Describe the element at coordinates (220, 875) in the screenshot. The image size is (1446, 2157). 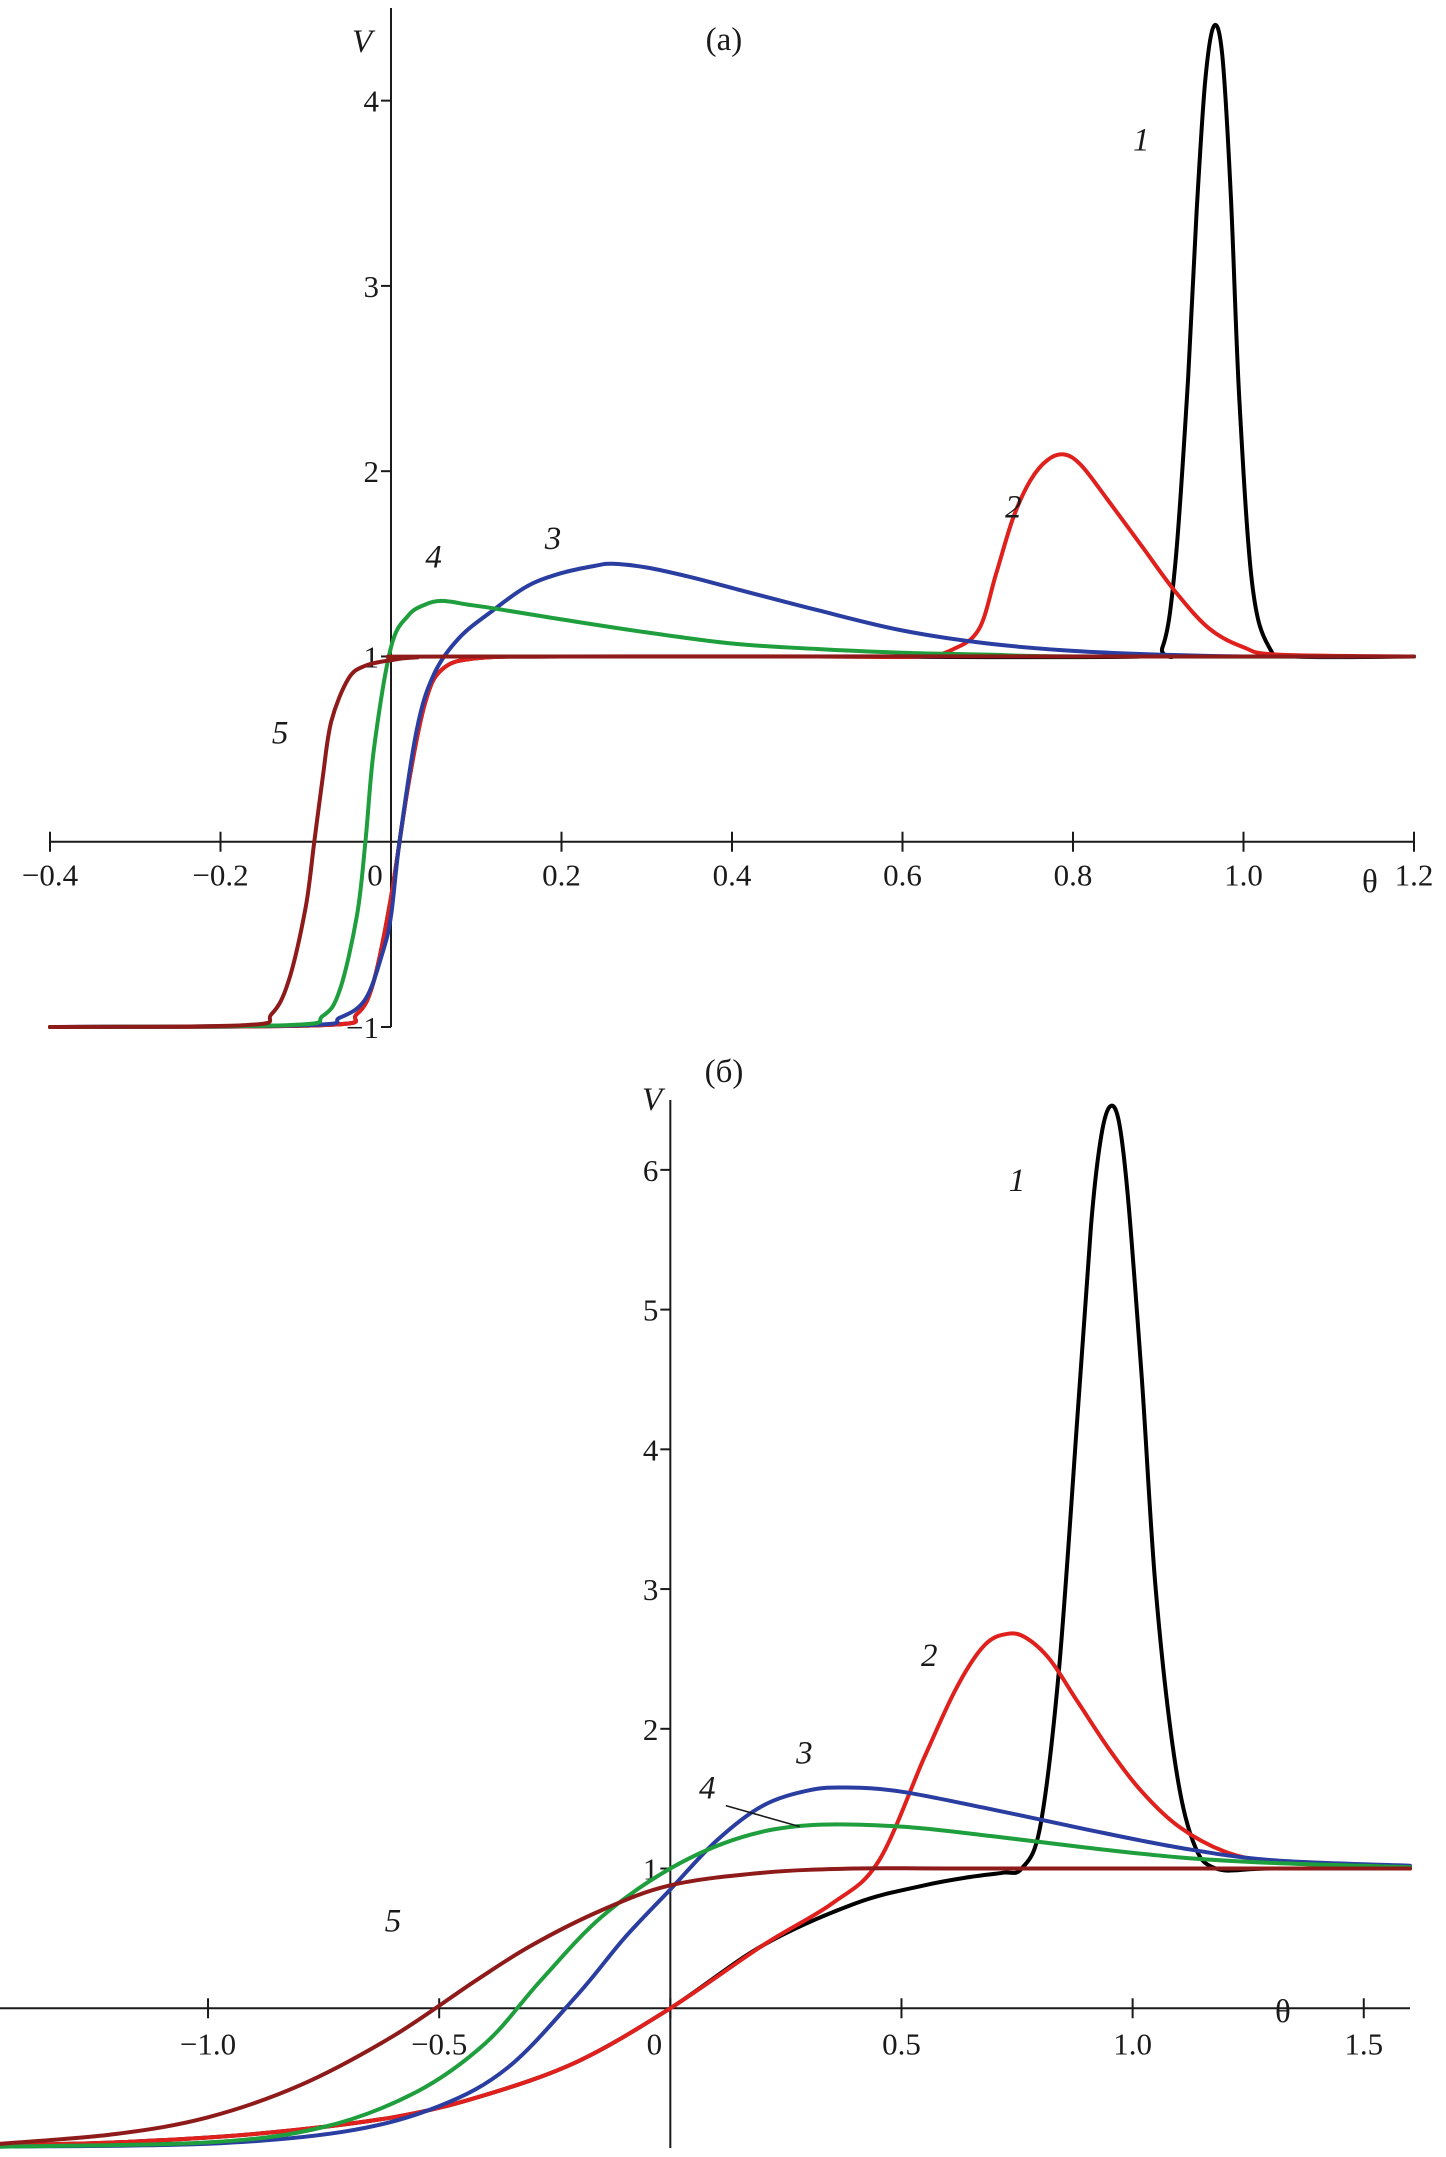
I see `panel-a-x-tick-label: −0.2` at that location.